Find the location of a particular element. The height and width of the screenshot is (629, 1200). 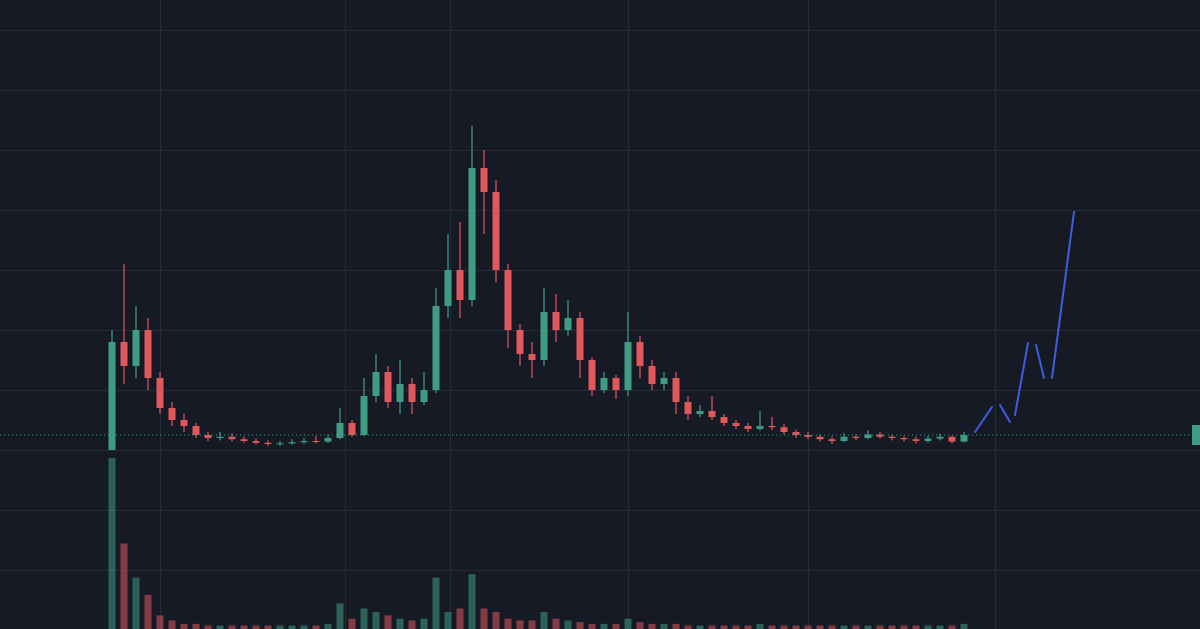

last-price is located at coordinates (600, 435).